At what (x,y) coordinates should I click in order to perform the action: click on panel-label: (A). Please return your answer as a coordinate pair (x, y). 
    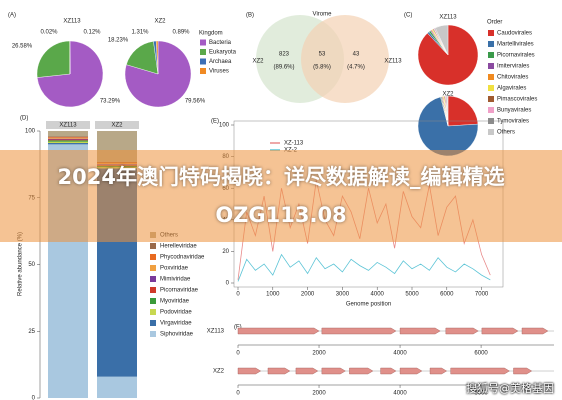
    Looking at the image, I should click on (12, 16).